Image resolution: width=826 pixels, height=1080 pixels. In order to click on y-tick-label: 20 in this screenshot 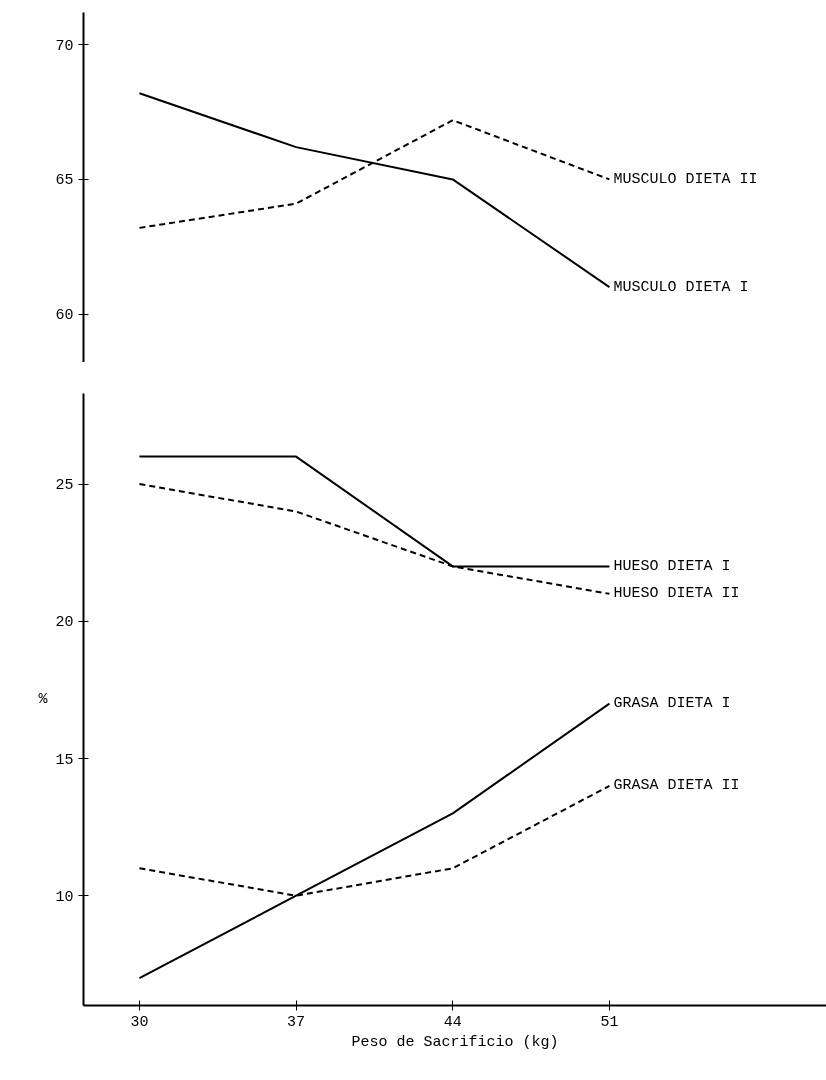, I will do `click(64, 623)`.